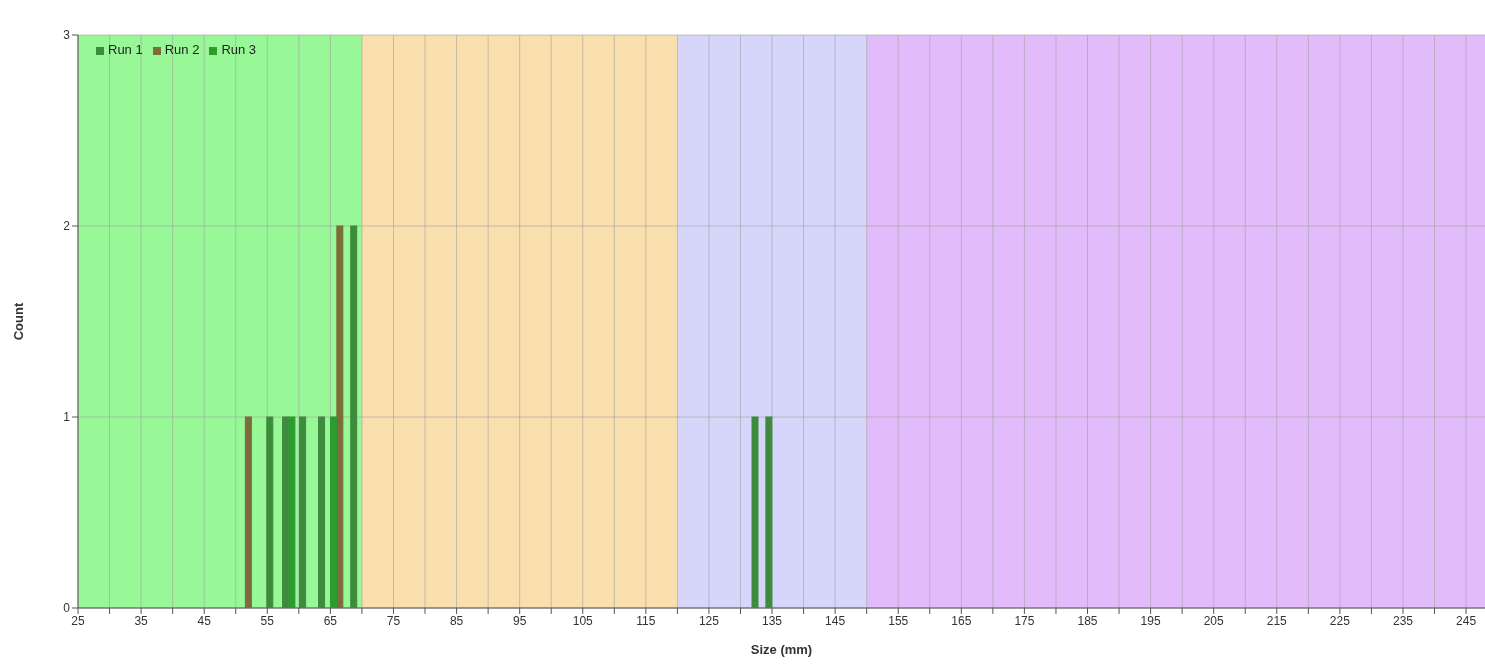 This screenshot has height=668, width=1485. What do you see at coordinates (267, 620) in the screenshot?
I see `x-tick-label: 55` at bounding box center [267, 620].